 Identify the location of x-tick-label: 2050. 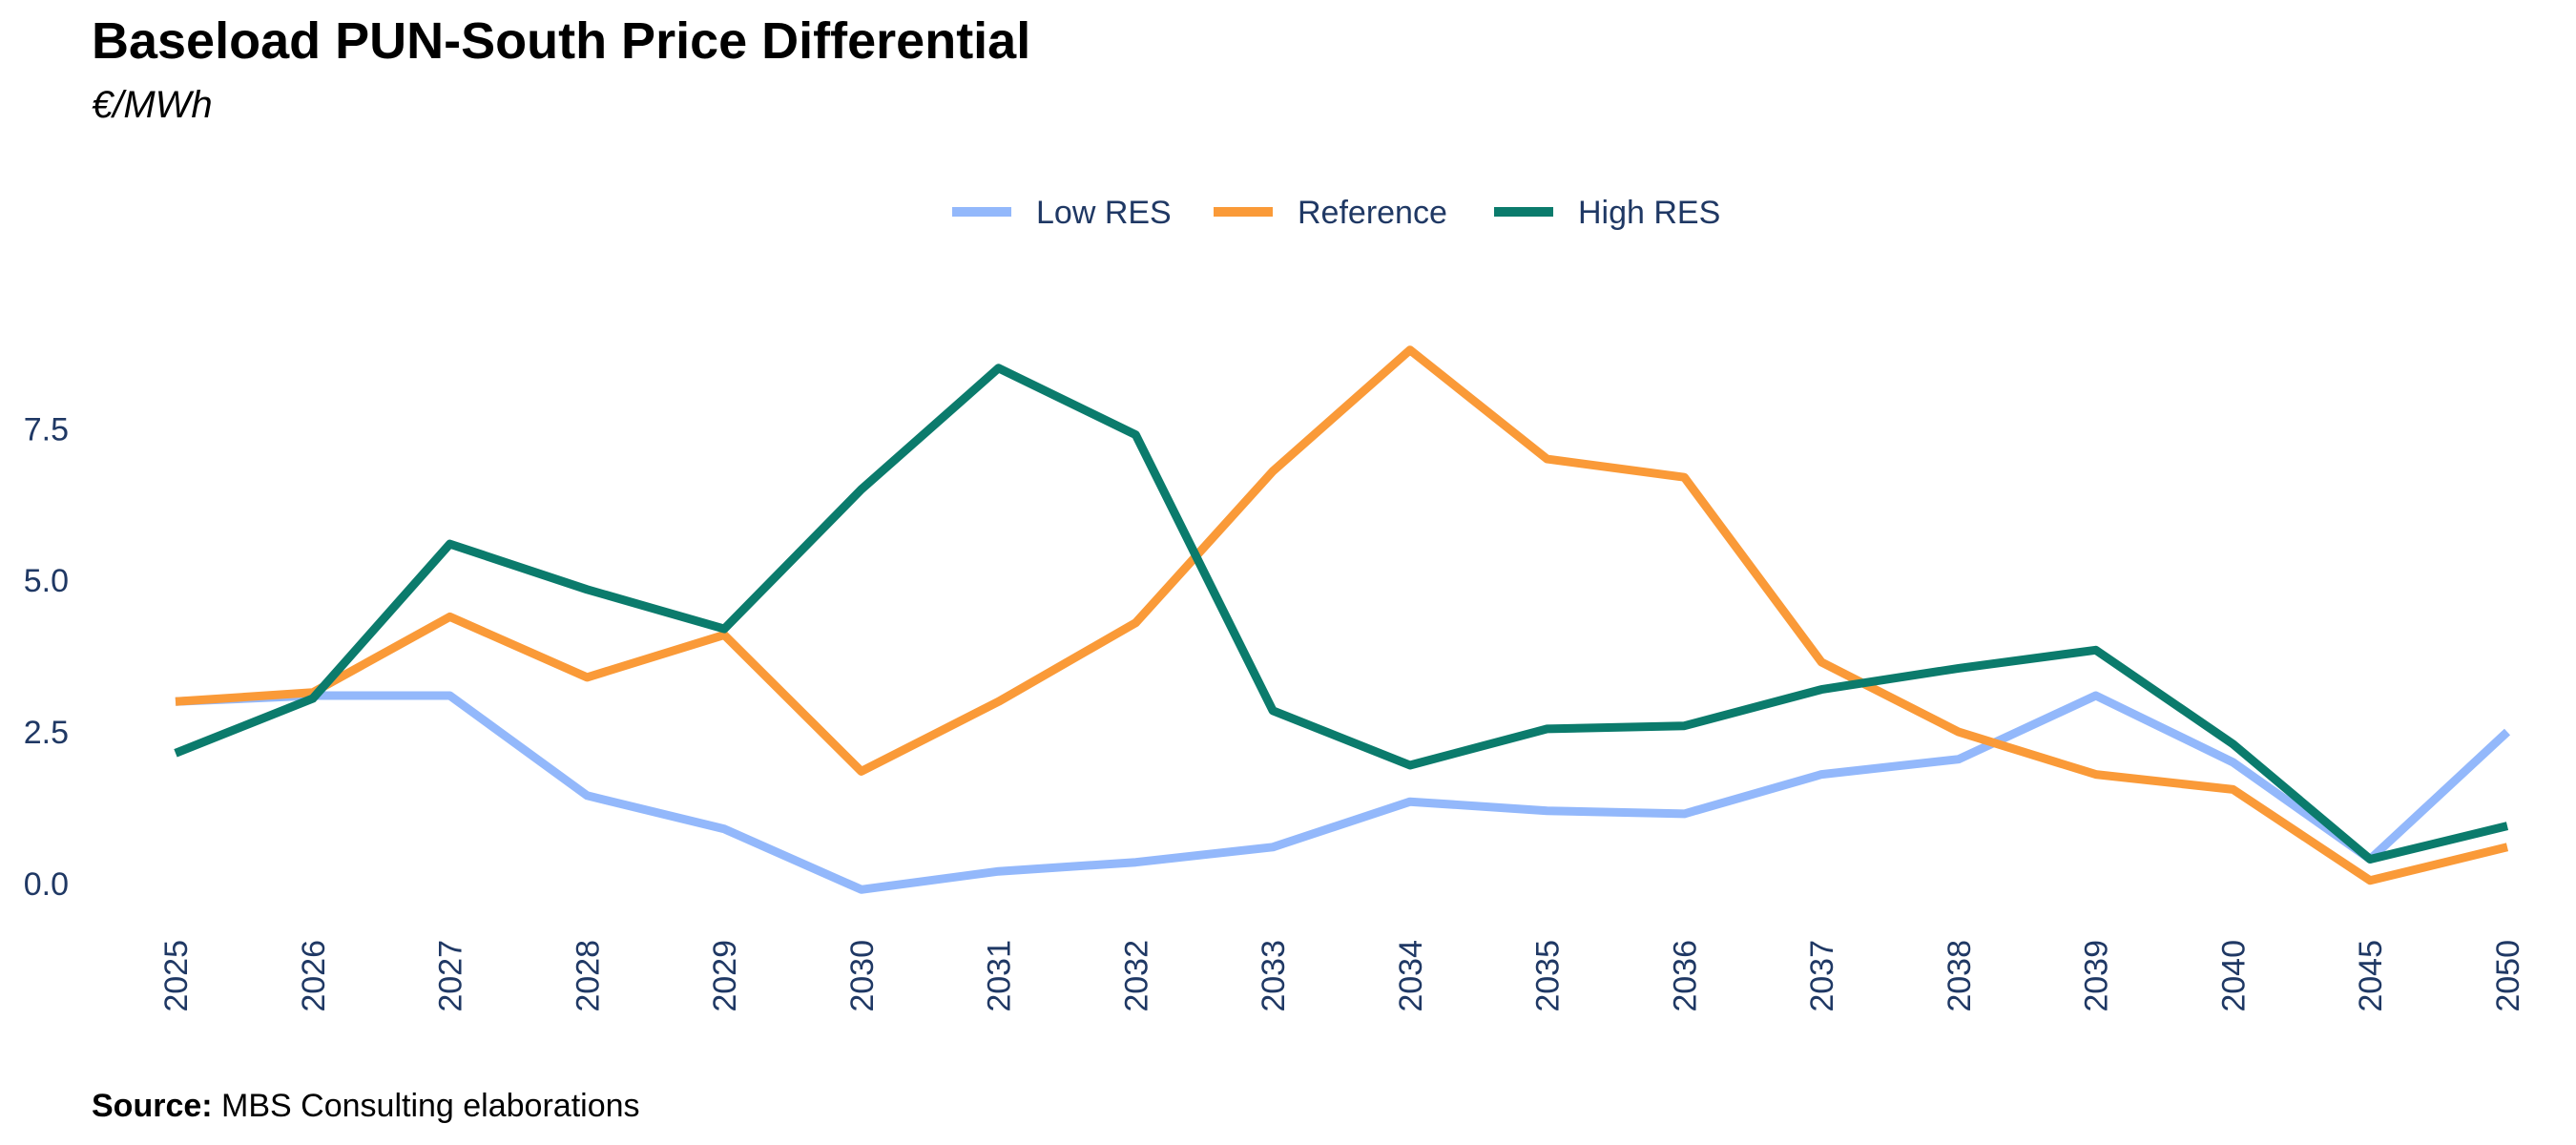
(2508, 976).